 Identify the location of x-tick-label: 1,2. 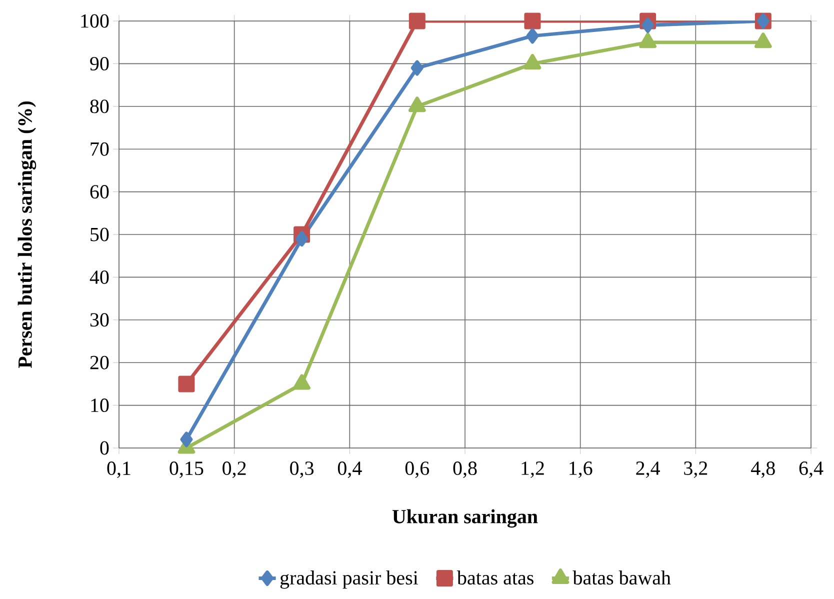
(533, 470).